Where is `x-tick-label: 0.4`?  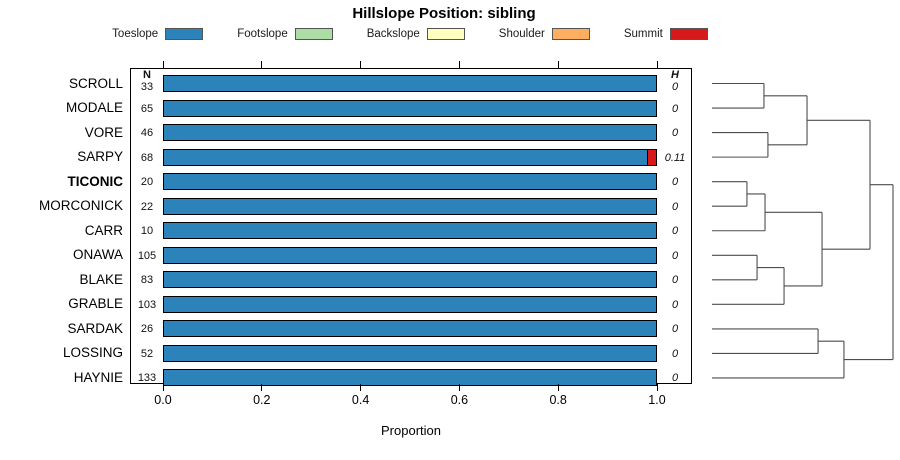
x-tick-label: 0.4 is located at coordinates (360, 400).